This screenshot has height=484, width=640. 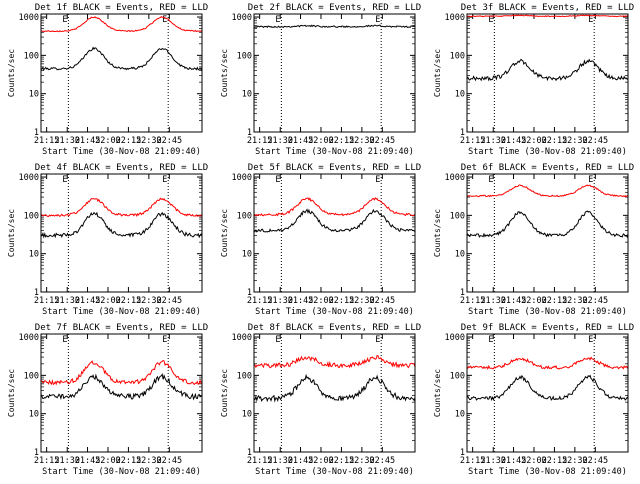 What do you see at coordinates (547, 328) in the screenshot?
I see `panel-title: Det 9f BLACK = Events, RED = LLD` at bounding box center [547, 328].